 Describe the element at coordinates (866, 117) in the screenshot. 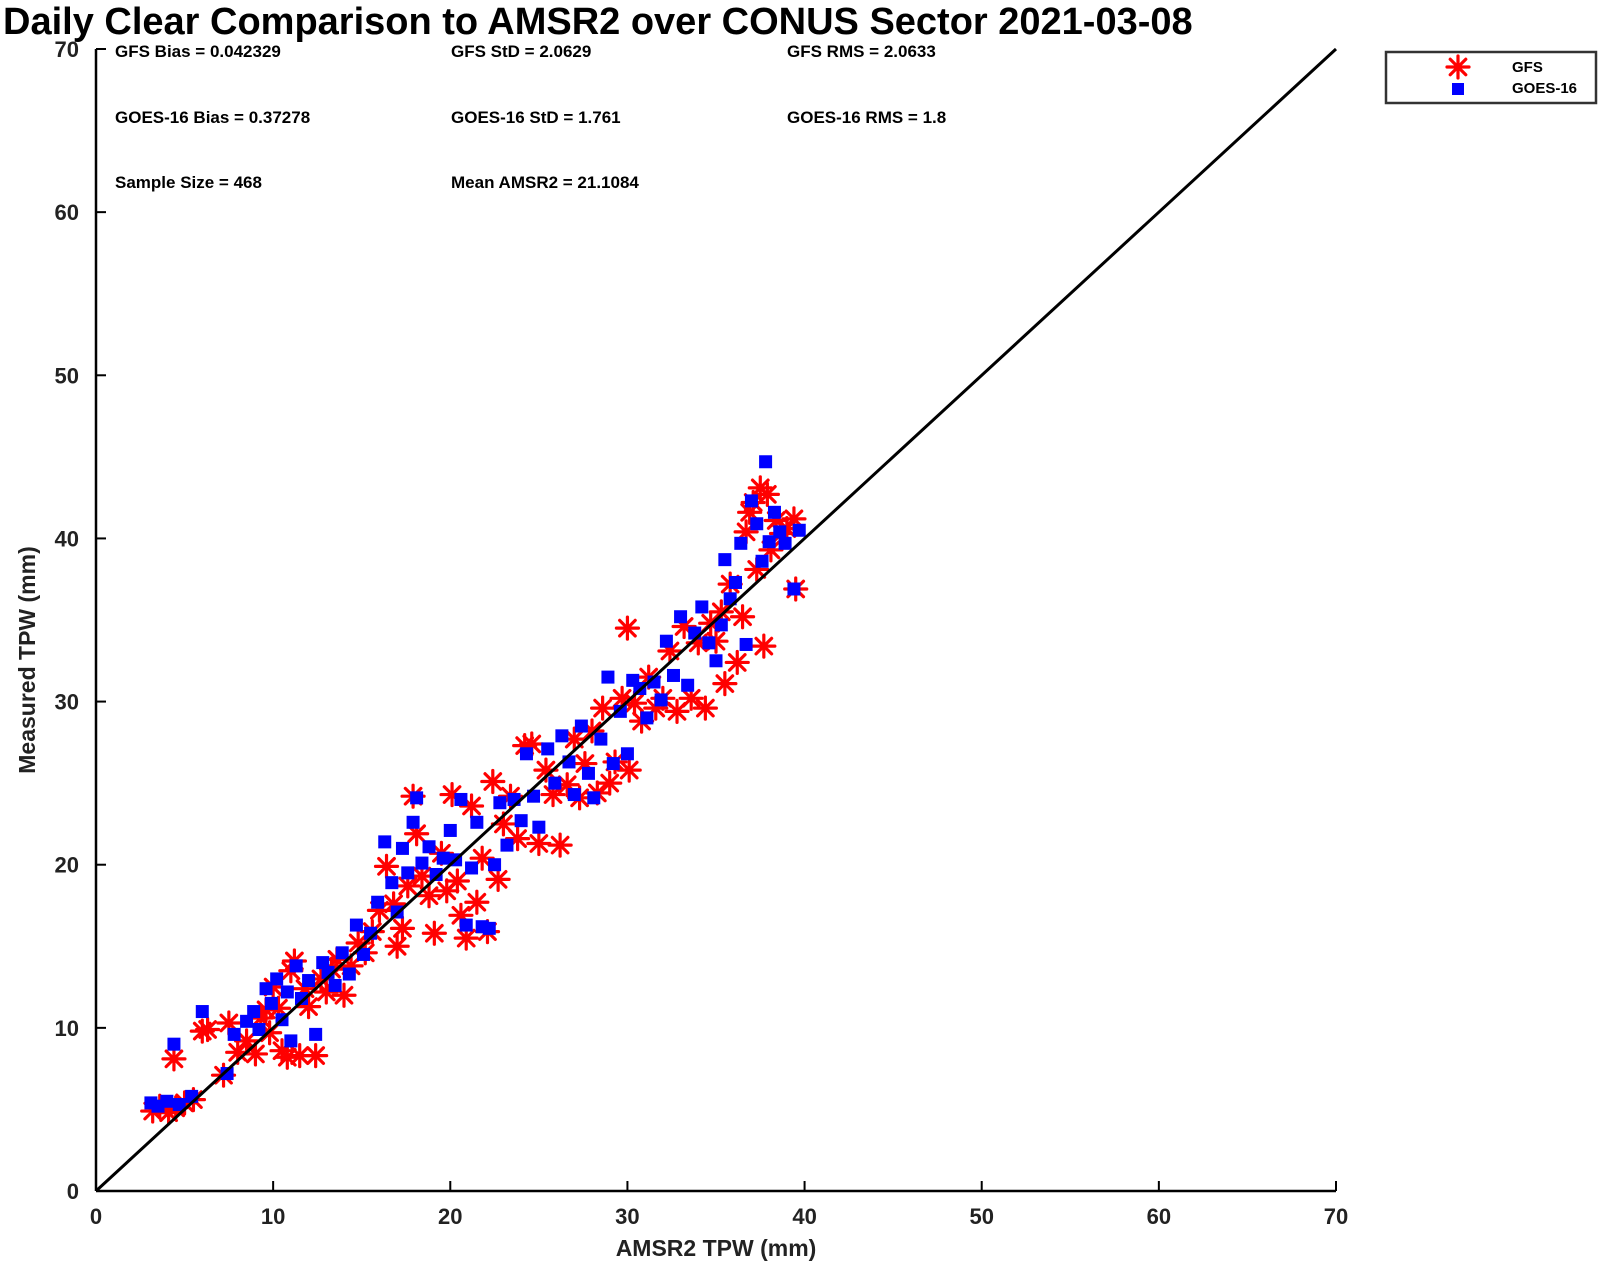

I see `stat-goes-rms: GOES-16 RMS = 1.8` at that location.